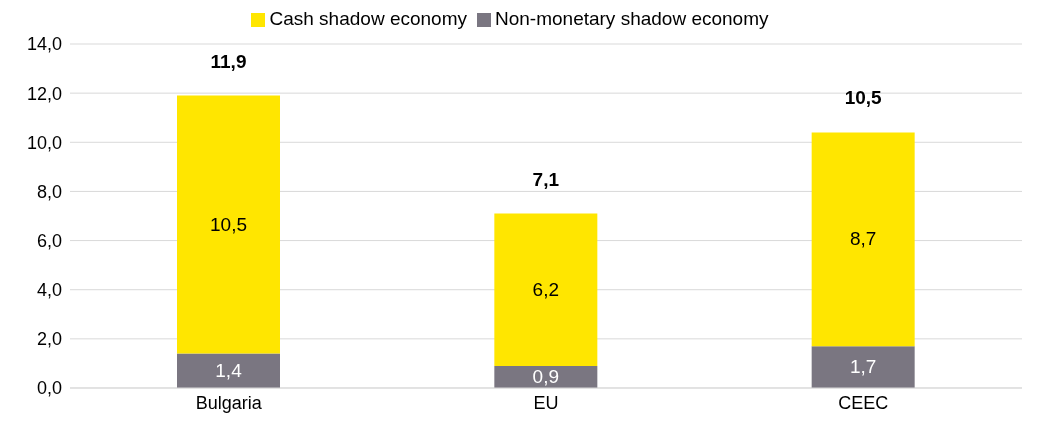 Image resolution: width=1040 pixels, height=426 pixels. Describe the element at coordinates (228, 61) in the screenshot. I see `total-label: 11,9` at that location.